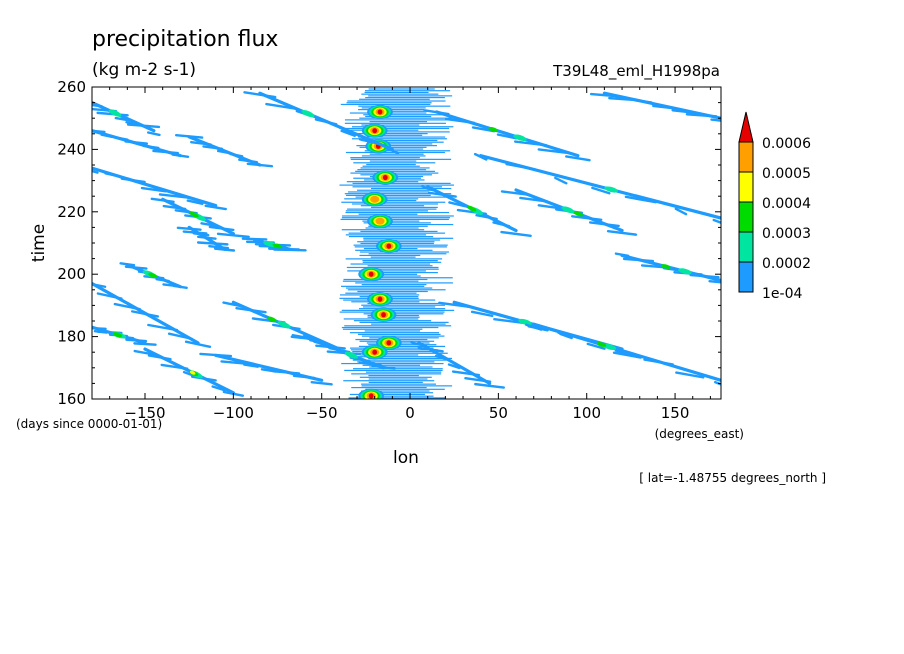 Image resolution: width=904 pixels, height=654 pixels. What do you see at coordinates (144, 413) in the screenshot?
I see `x-tick-label: −150` at bounding box center [144, 413].